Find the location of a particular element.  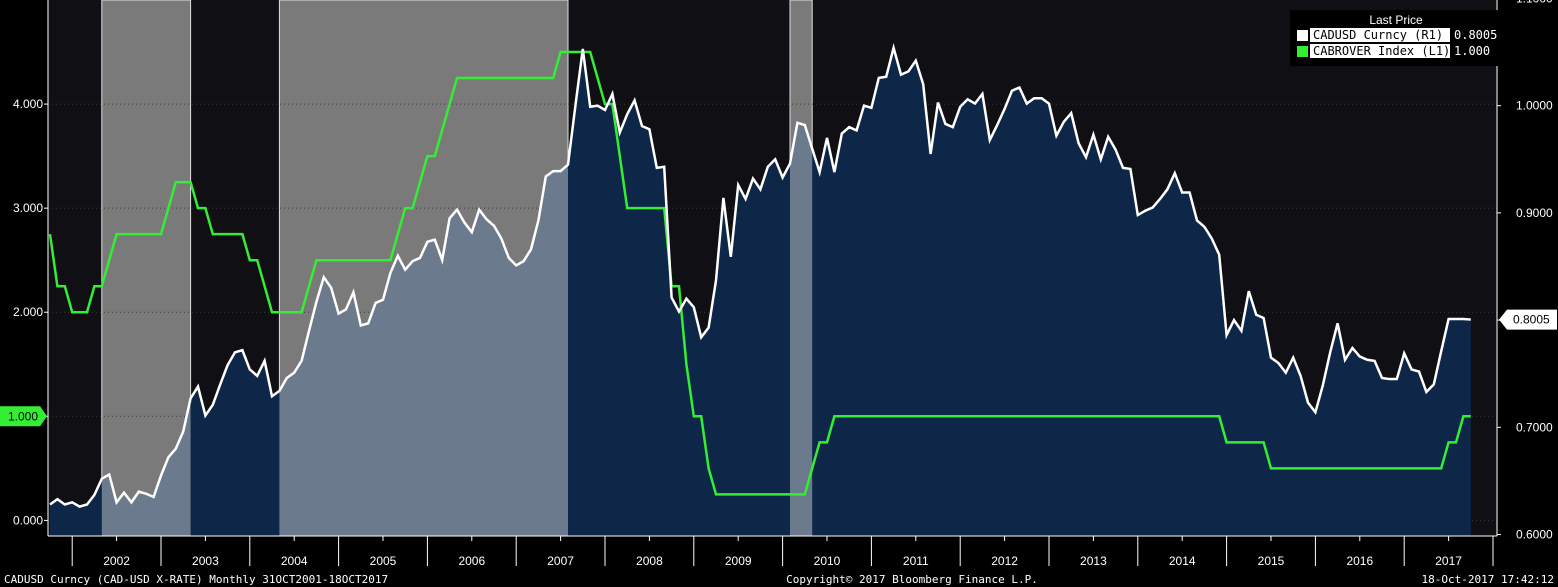

right-tick-label-1: 0.7000 is located at coordinates (1534, 427).